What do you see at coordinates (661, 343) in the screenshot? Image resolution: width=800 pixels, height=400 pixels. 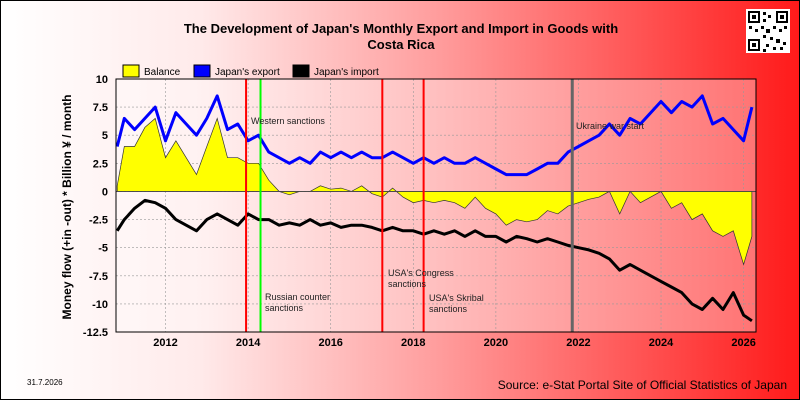 I see `x-tick-label: 2024` at bounding box center [661, 343].